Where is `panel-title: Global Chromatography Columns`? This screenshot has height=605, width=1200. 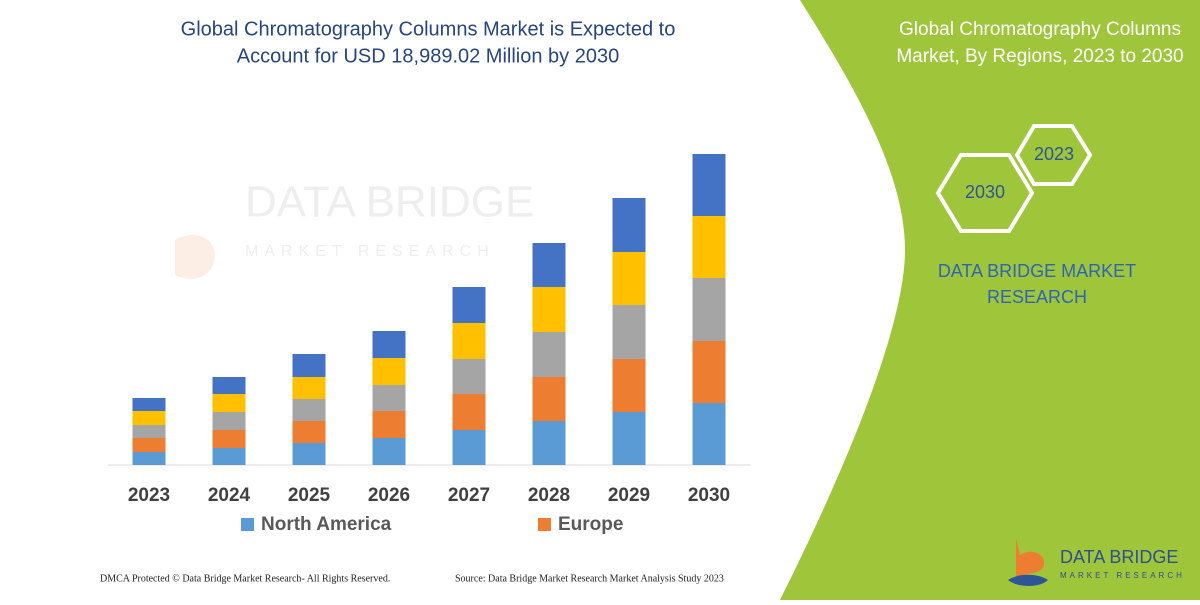
panel-title: Global Chromatography Columns is located at coordinates (1040, 29).